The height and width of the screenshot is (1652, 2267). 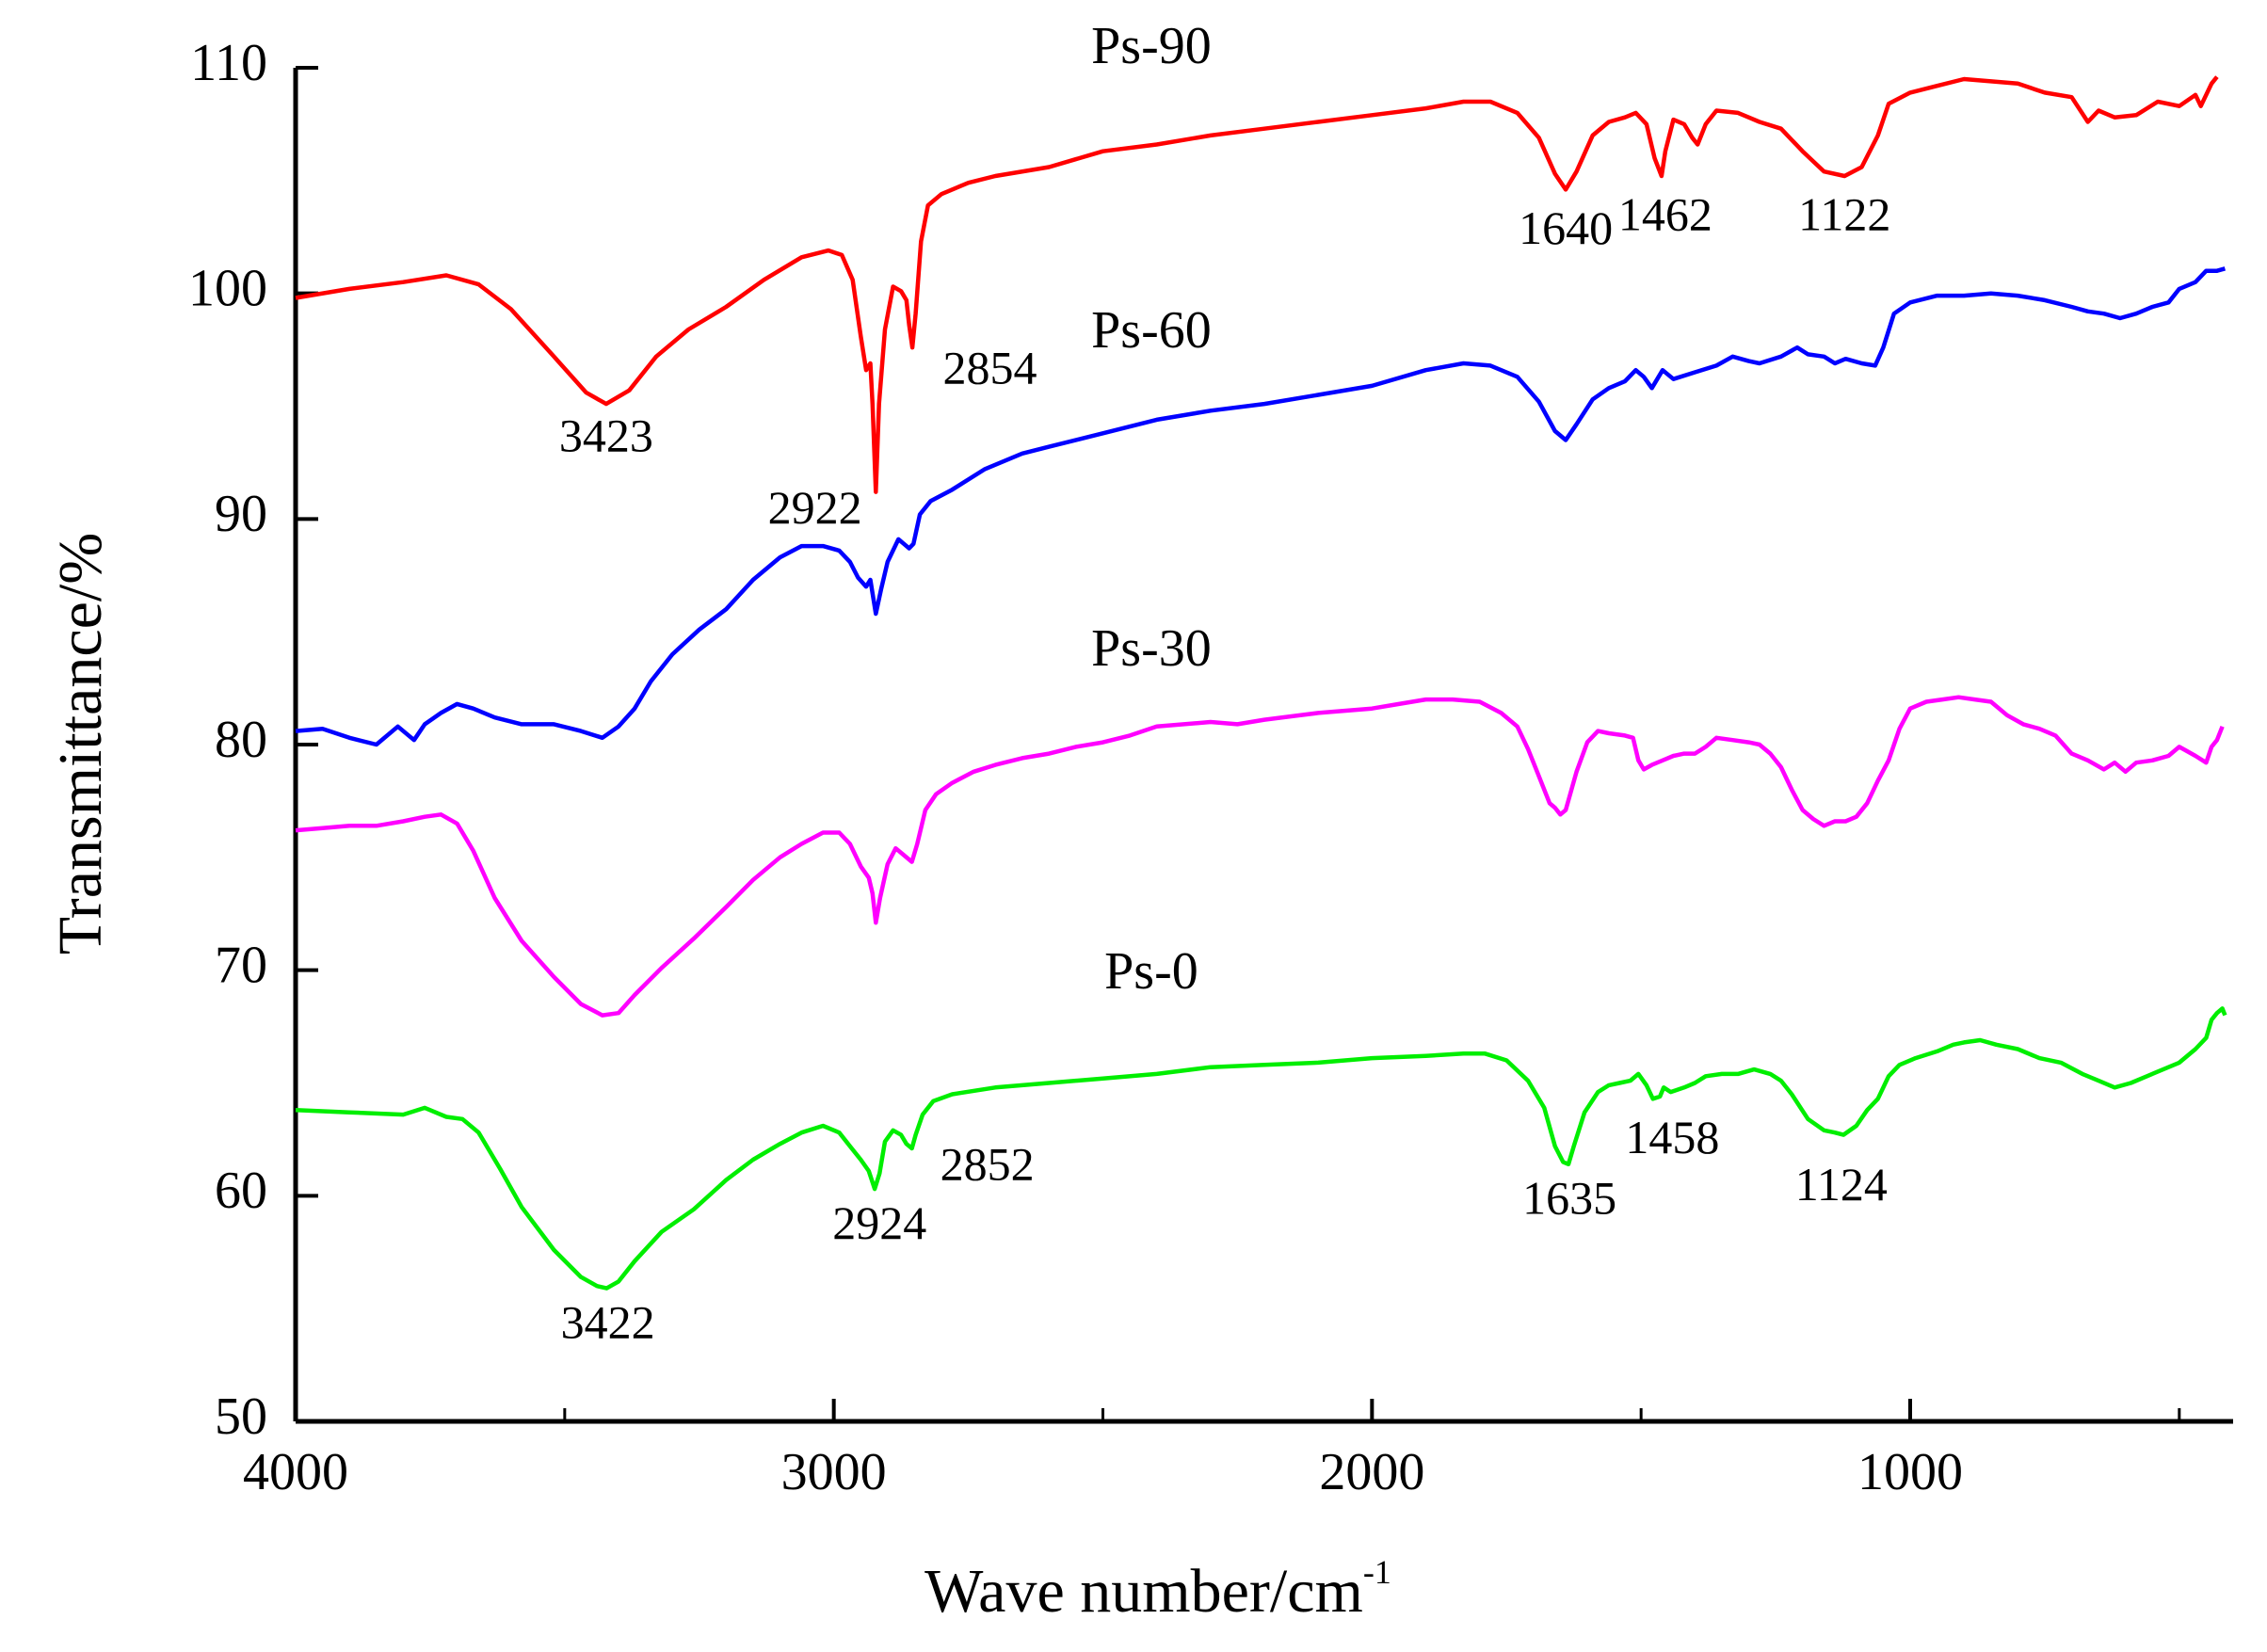 I want to click on peak-label: 1462, so click(x=1665, y=214).